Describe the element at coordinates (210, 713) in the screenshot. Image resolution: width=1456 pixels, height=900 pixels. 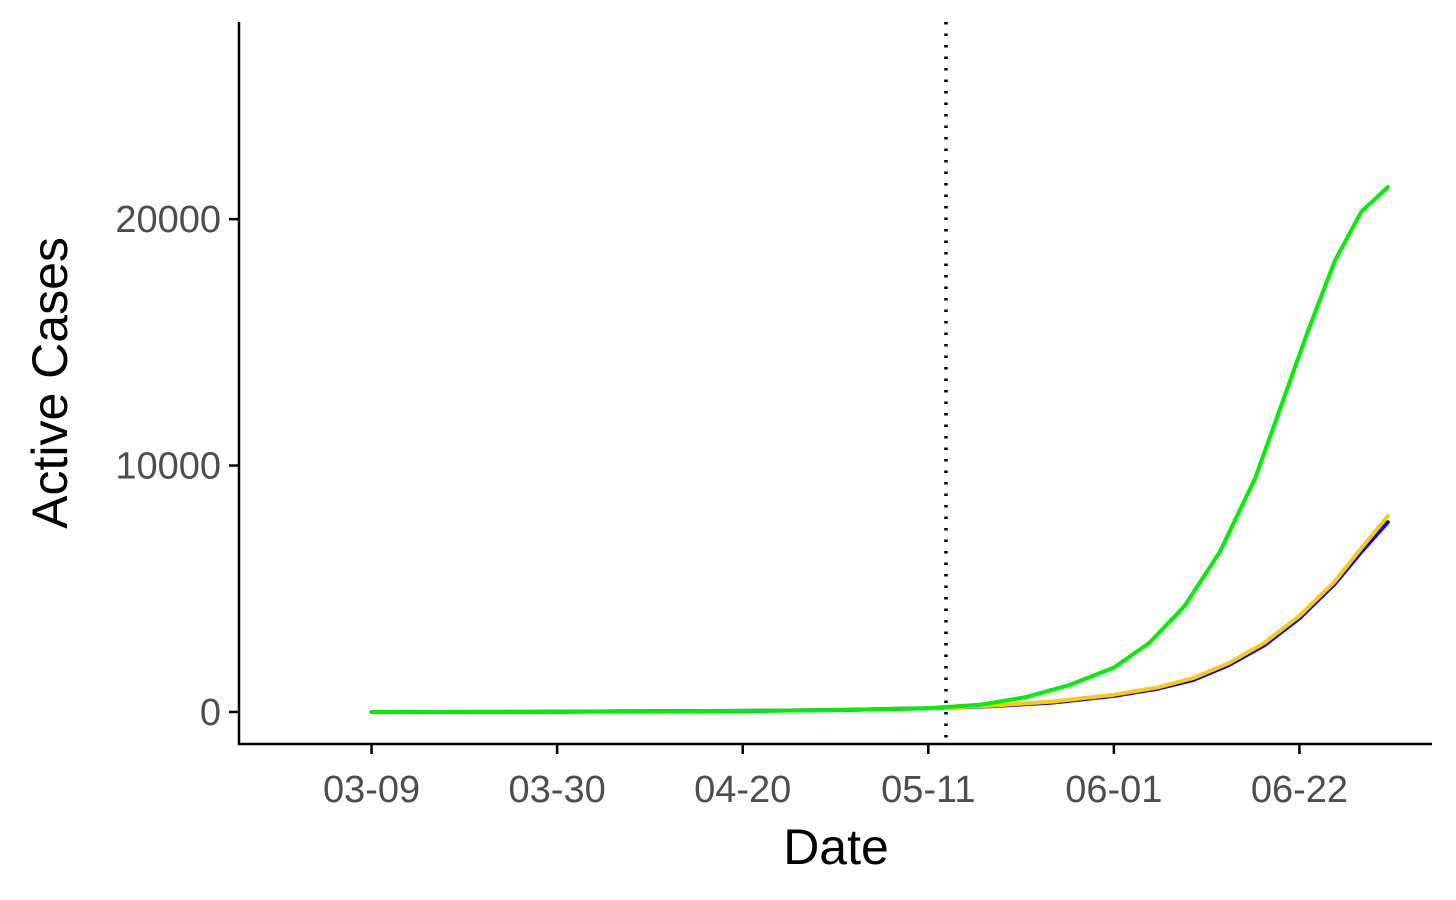
I see `y-tick-label: 0` at that location.